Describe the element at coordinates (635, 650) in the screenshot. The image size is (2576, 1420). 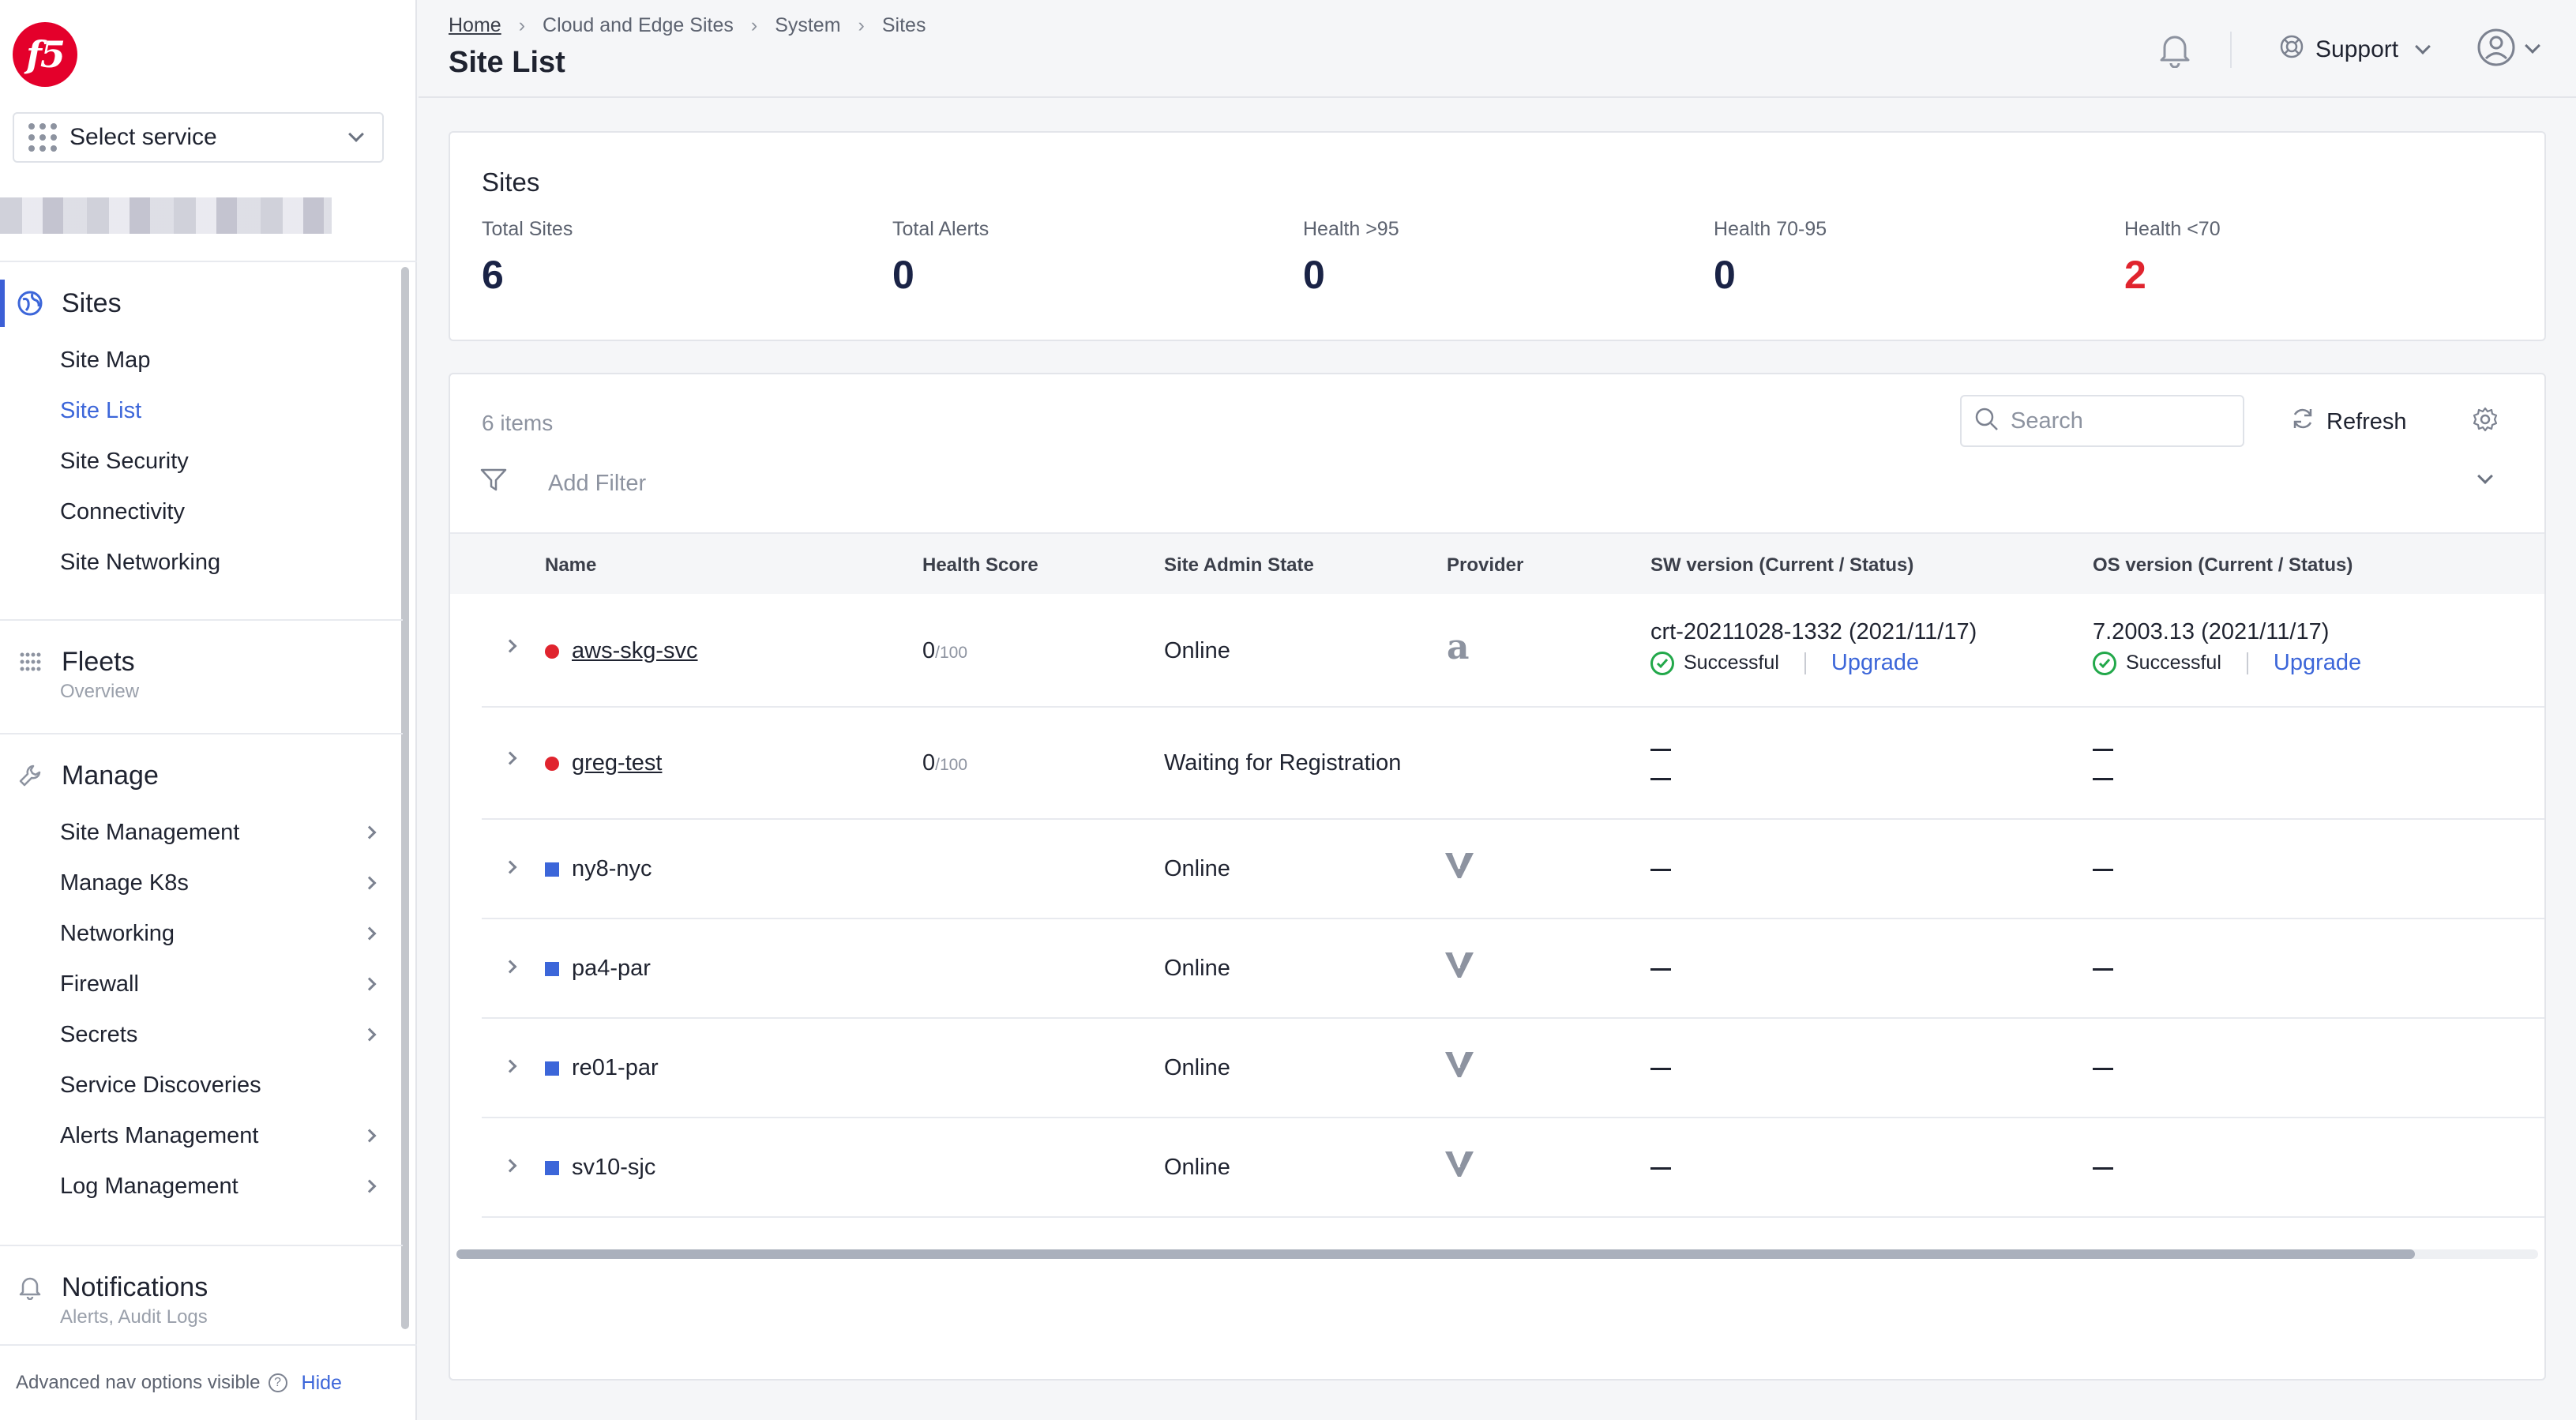
I see `site-name-link: aws-skg-svc` at that location.